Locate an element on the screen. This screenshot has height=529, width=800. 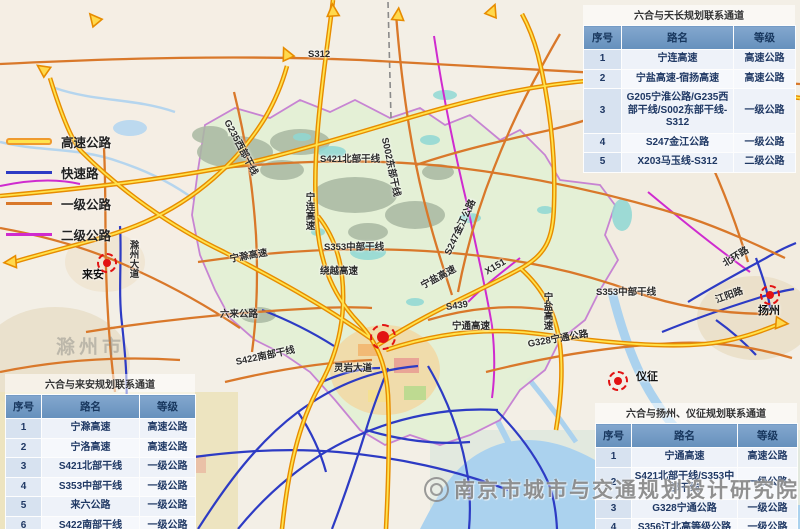
table-cell: S247金江公路 is located at coordinates (677, 142).